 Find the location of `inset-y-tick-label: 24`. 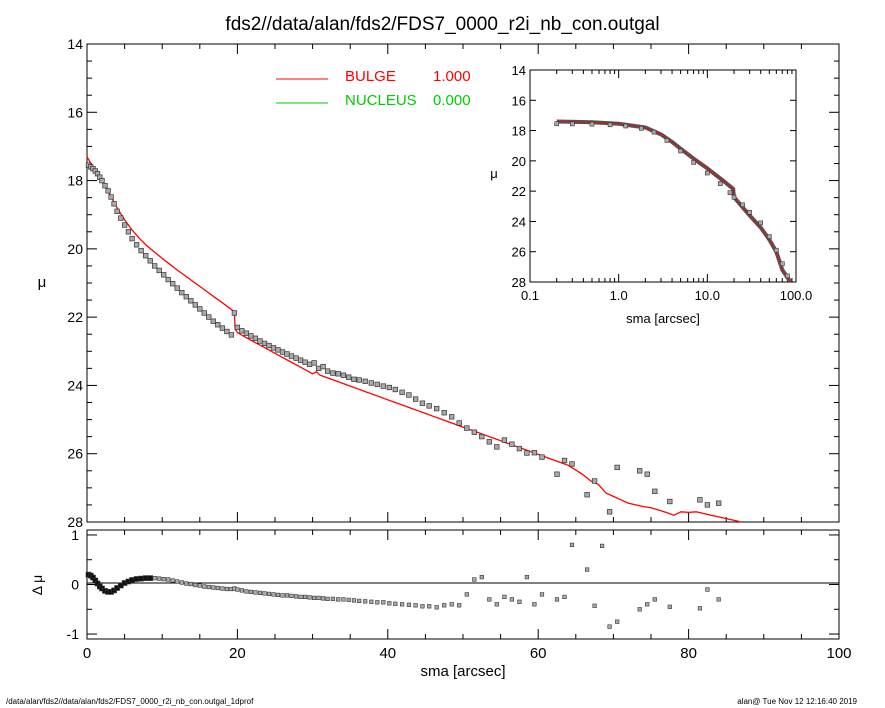

inset-y-tick-label: 24 is located at coordinates (519, 221).